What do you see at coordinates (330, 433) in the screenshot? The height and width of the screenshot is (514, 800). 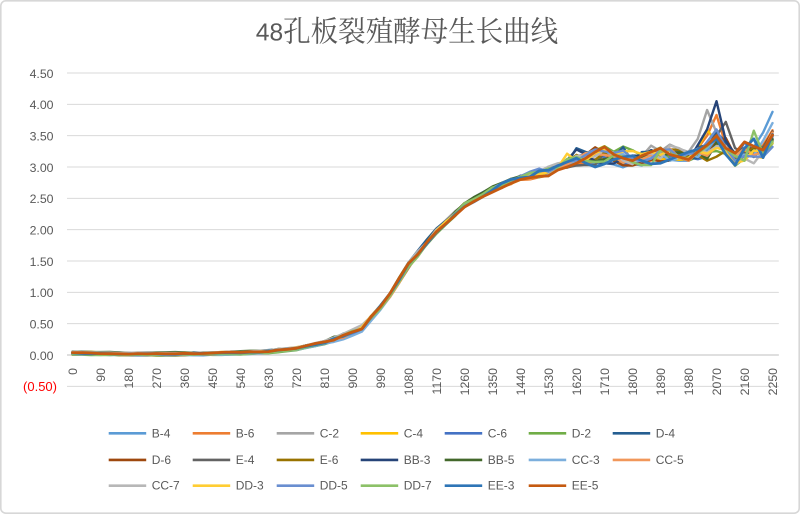 I see `svg-text: C-2` at bounding box center [330, 433].